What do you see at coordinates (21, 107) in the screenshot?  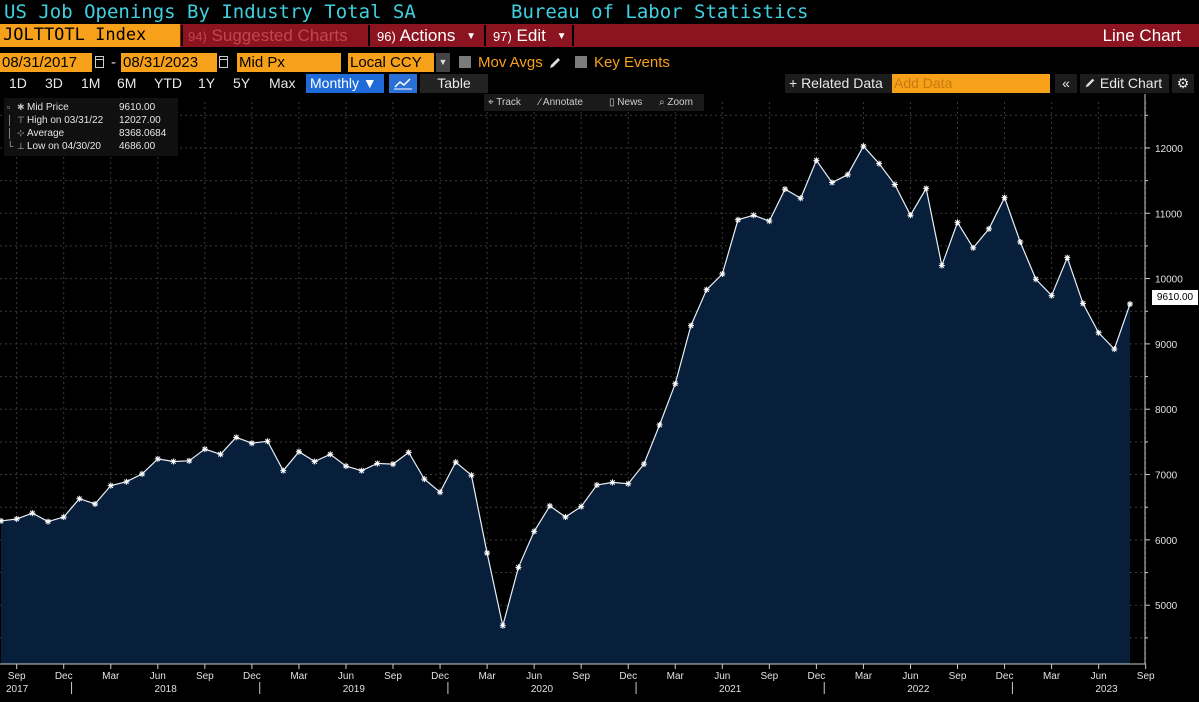 I see `star-marker-icon: ✱` at bounding box center [21, 107].